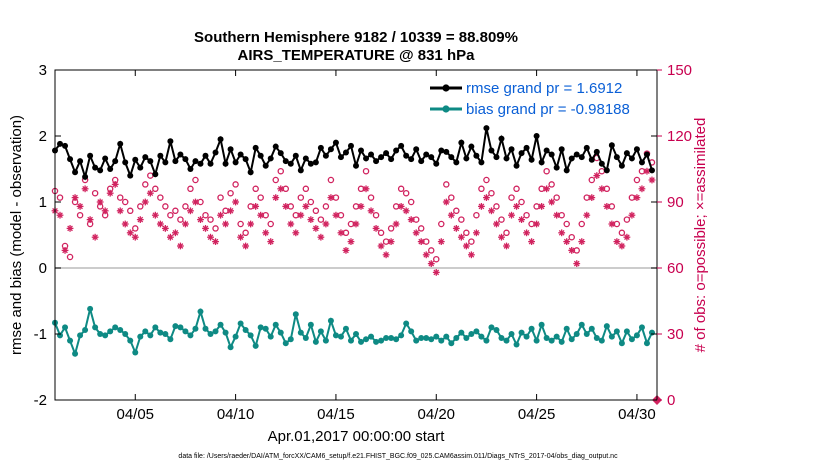  What do you see at coordinates (637, 414) in the screenshot?
I see `x-tick-label: 04/30` at bounding box center [637, 414].